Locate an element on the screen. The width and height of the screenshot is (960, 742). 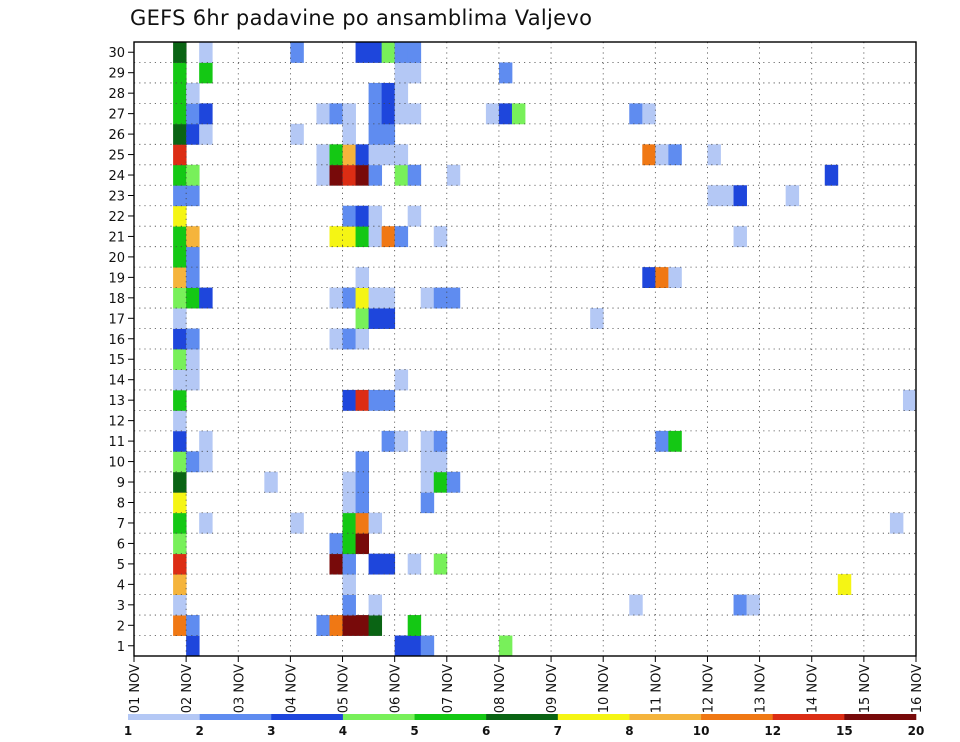
x-tick-label: 06 NOV is located at coordinates (396, 688).